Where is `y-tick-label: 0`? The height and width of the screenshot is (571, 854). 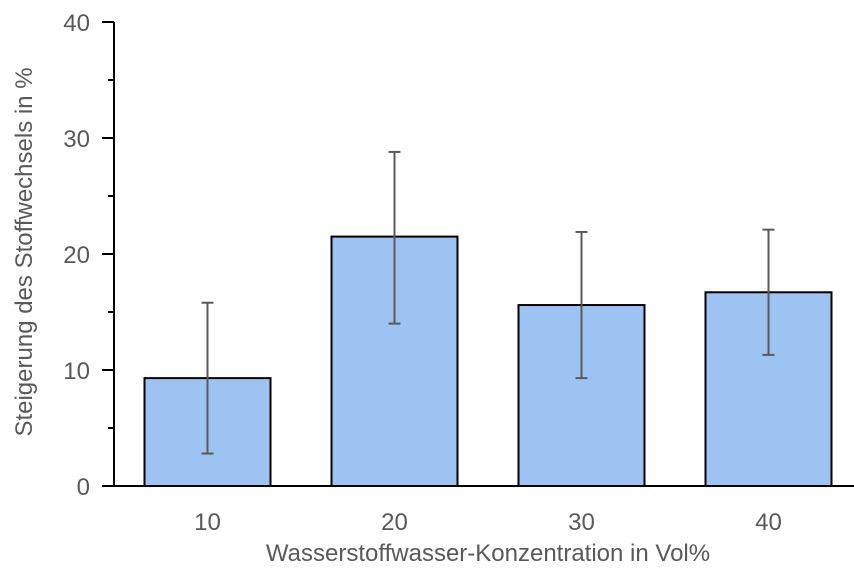
y-tick-label: 0 is located at coordinates (83, 487).